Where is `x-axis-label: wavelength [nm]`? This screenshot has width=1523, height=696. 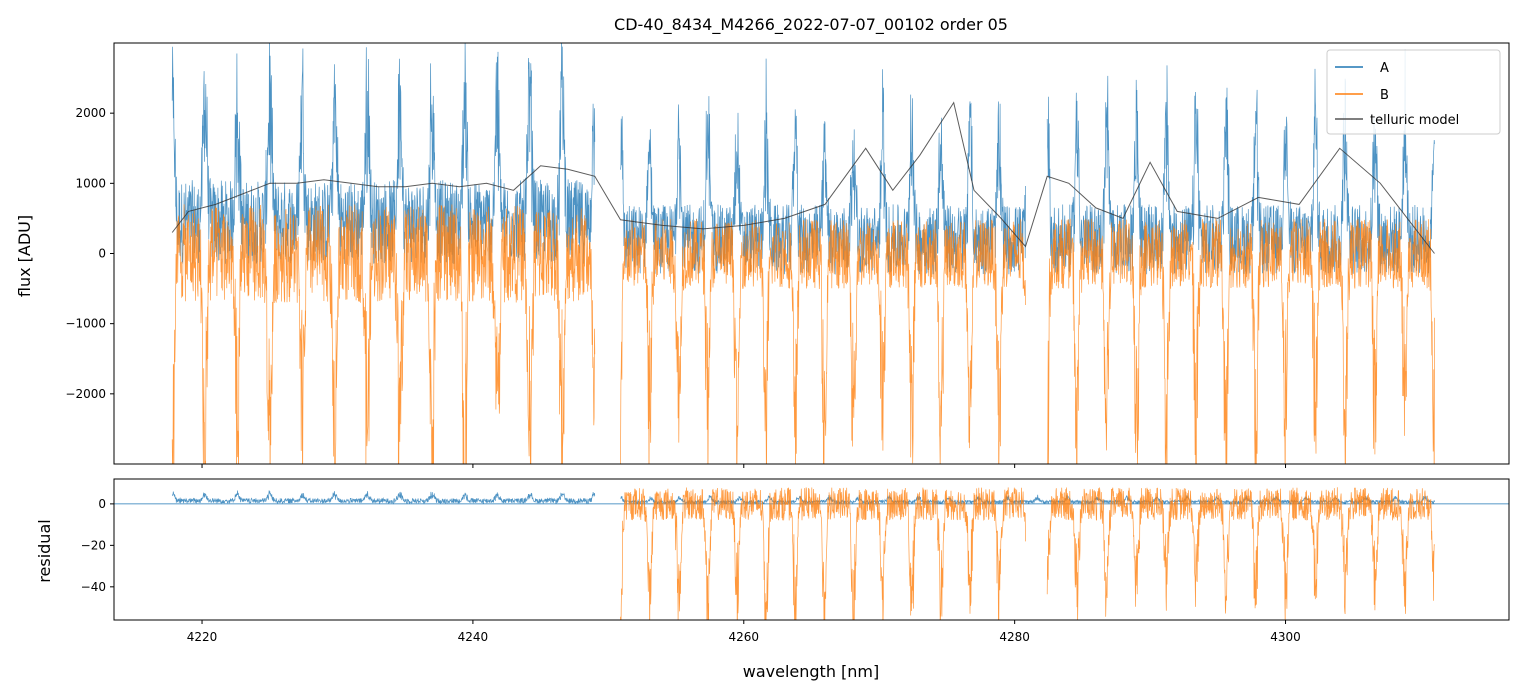 x-axis-label: wavelength [nm] is located at coordinates (811, 671).